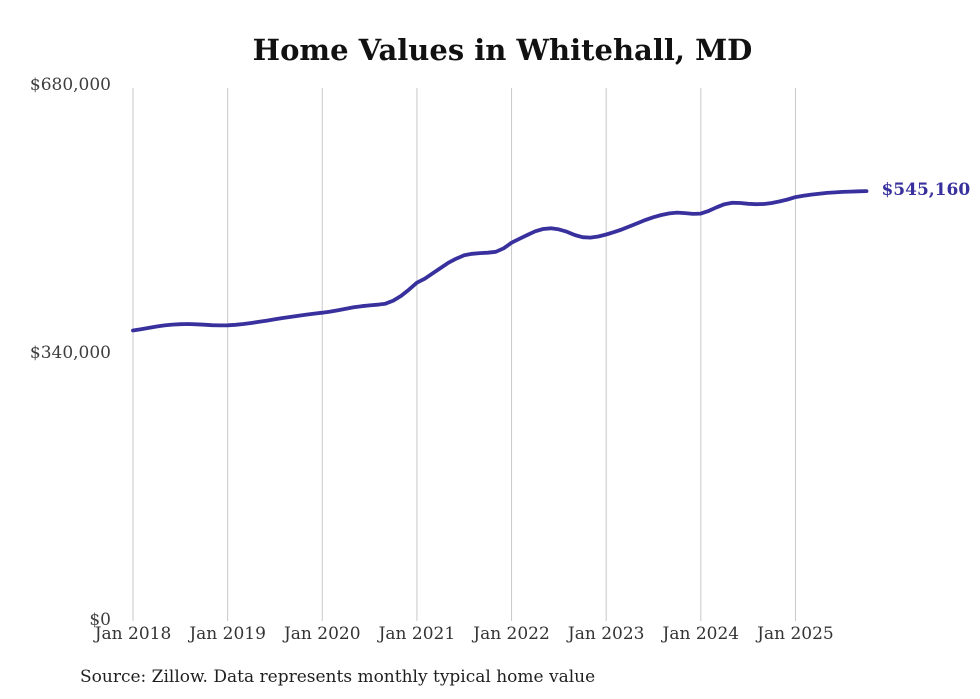 The height and width of the screenshot is (699, 980). Describe the element at coordinates (511, 634) in the screenshot. I see `x-axis-tick-label: Jan 2022` at that location.